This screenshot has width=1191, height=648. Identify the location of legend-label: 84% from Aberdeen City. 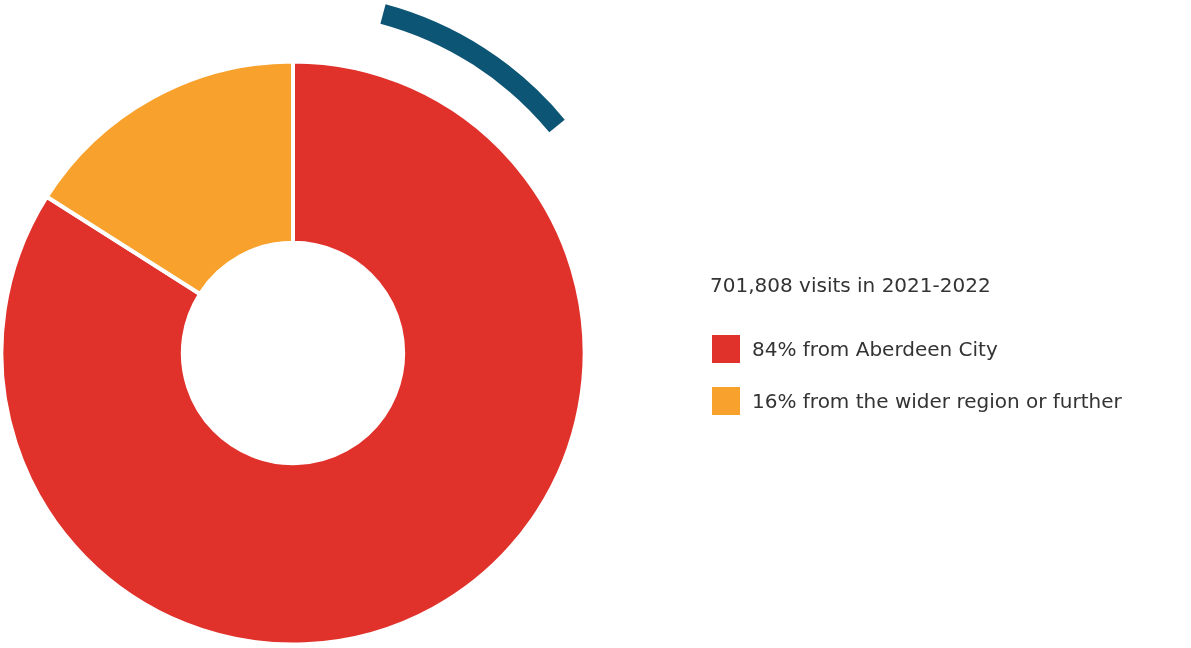
(875, 349).